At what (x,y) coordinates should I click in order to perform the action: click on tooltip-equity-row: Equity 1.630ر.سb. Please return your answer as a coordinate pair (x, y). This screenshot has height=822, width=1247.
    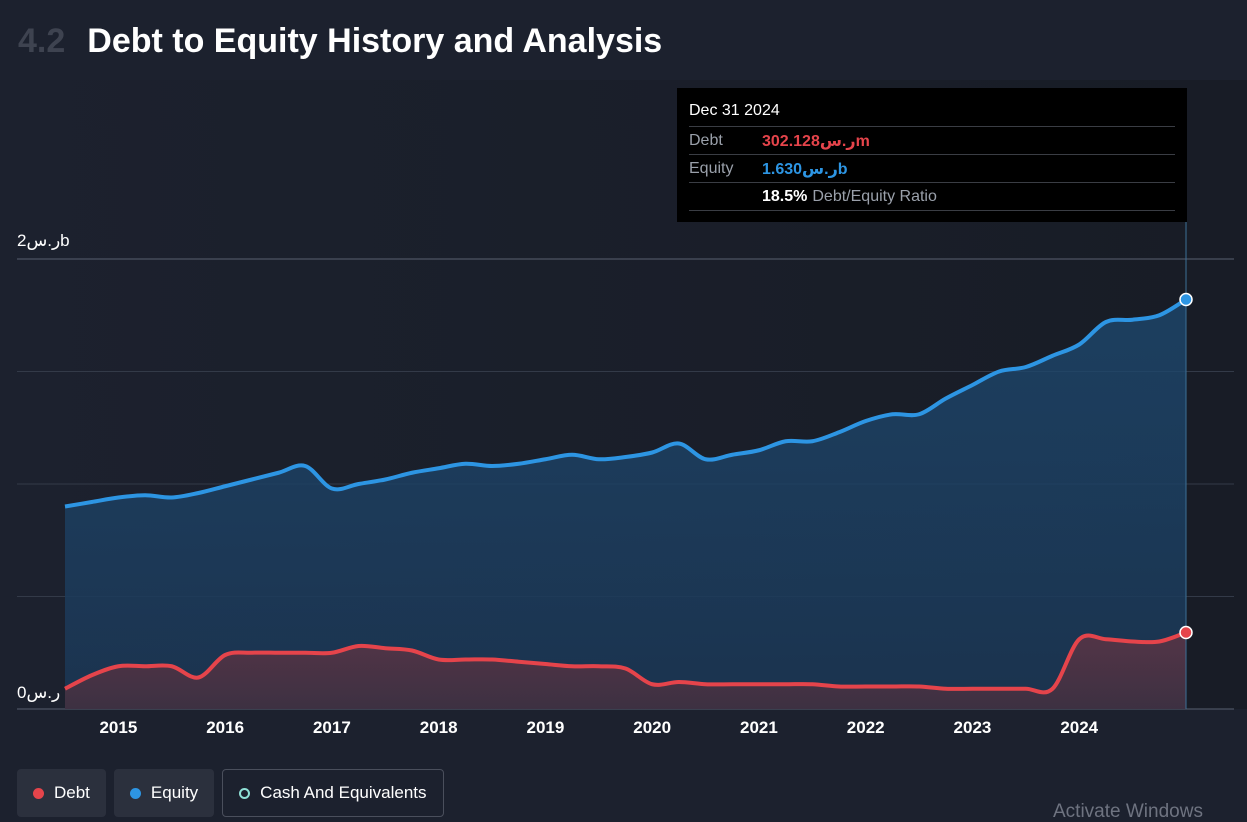
    Looking at the image, I should click on (932, 169).